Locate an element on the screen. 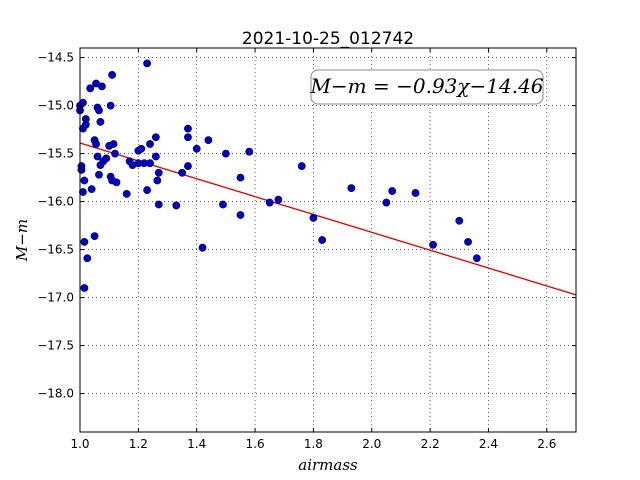 The image size is (640, 480). x-tick-label: 1.4 is located at coordinates (196, 444).